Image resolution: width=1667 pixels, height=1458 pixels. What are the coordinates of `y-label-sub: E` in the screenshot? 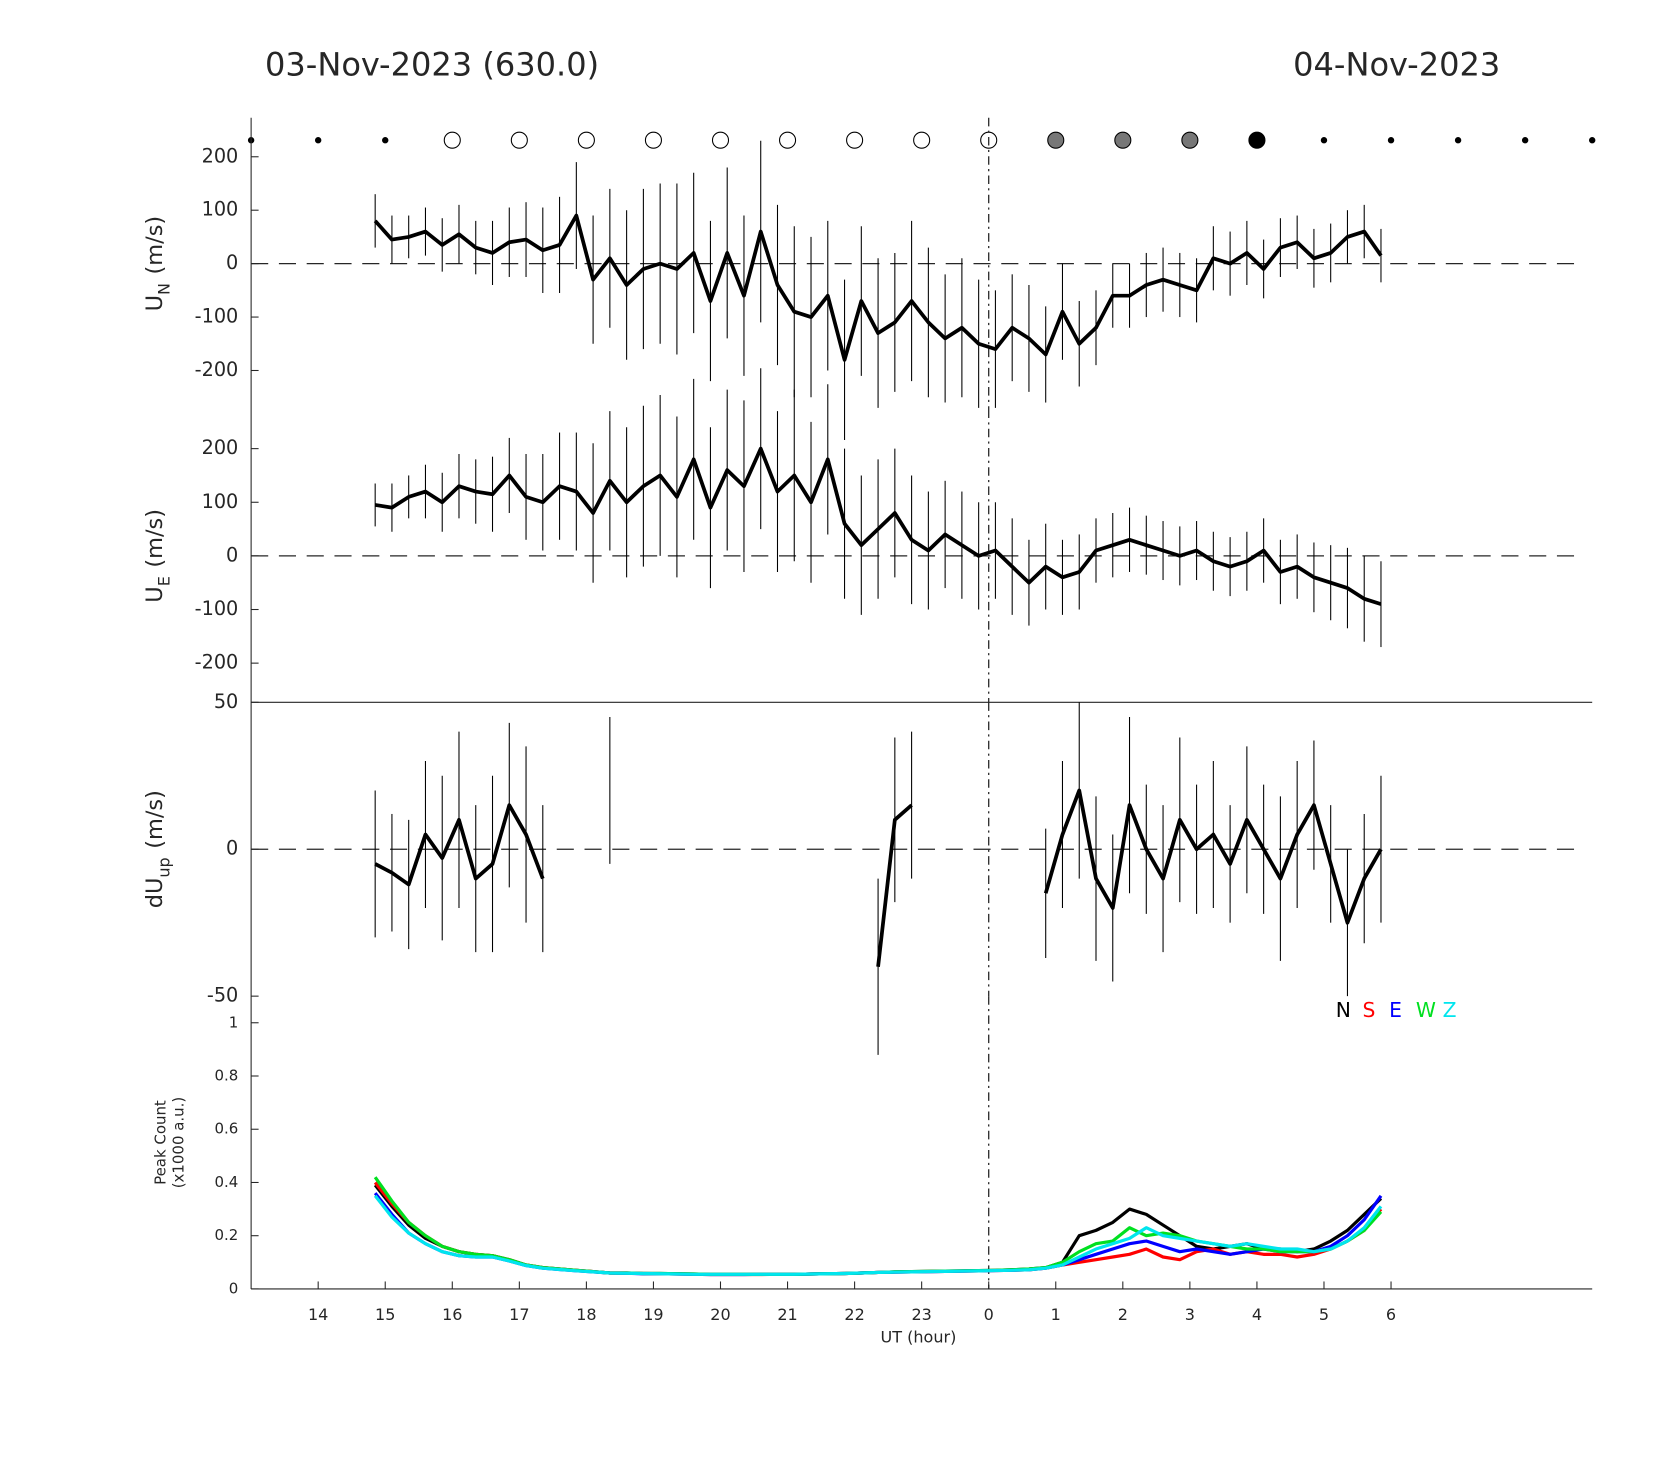 It's located at (163, 581).